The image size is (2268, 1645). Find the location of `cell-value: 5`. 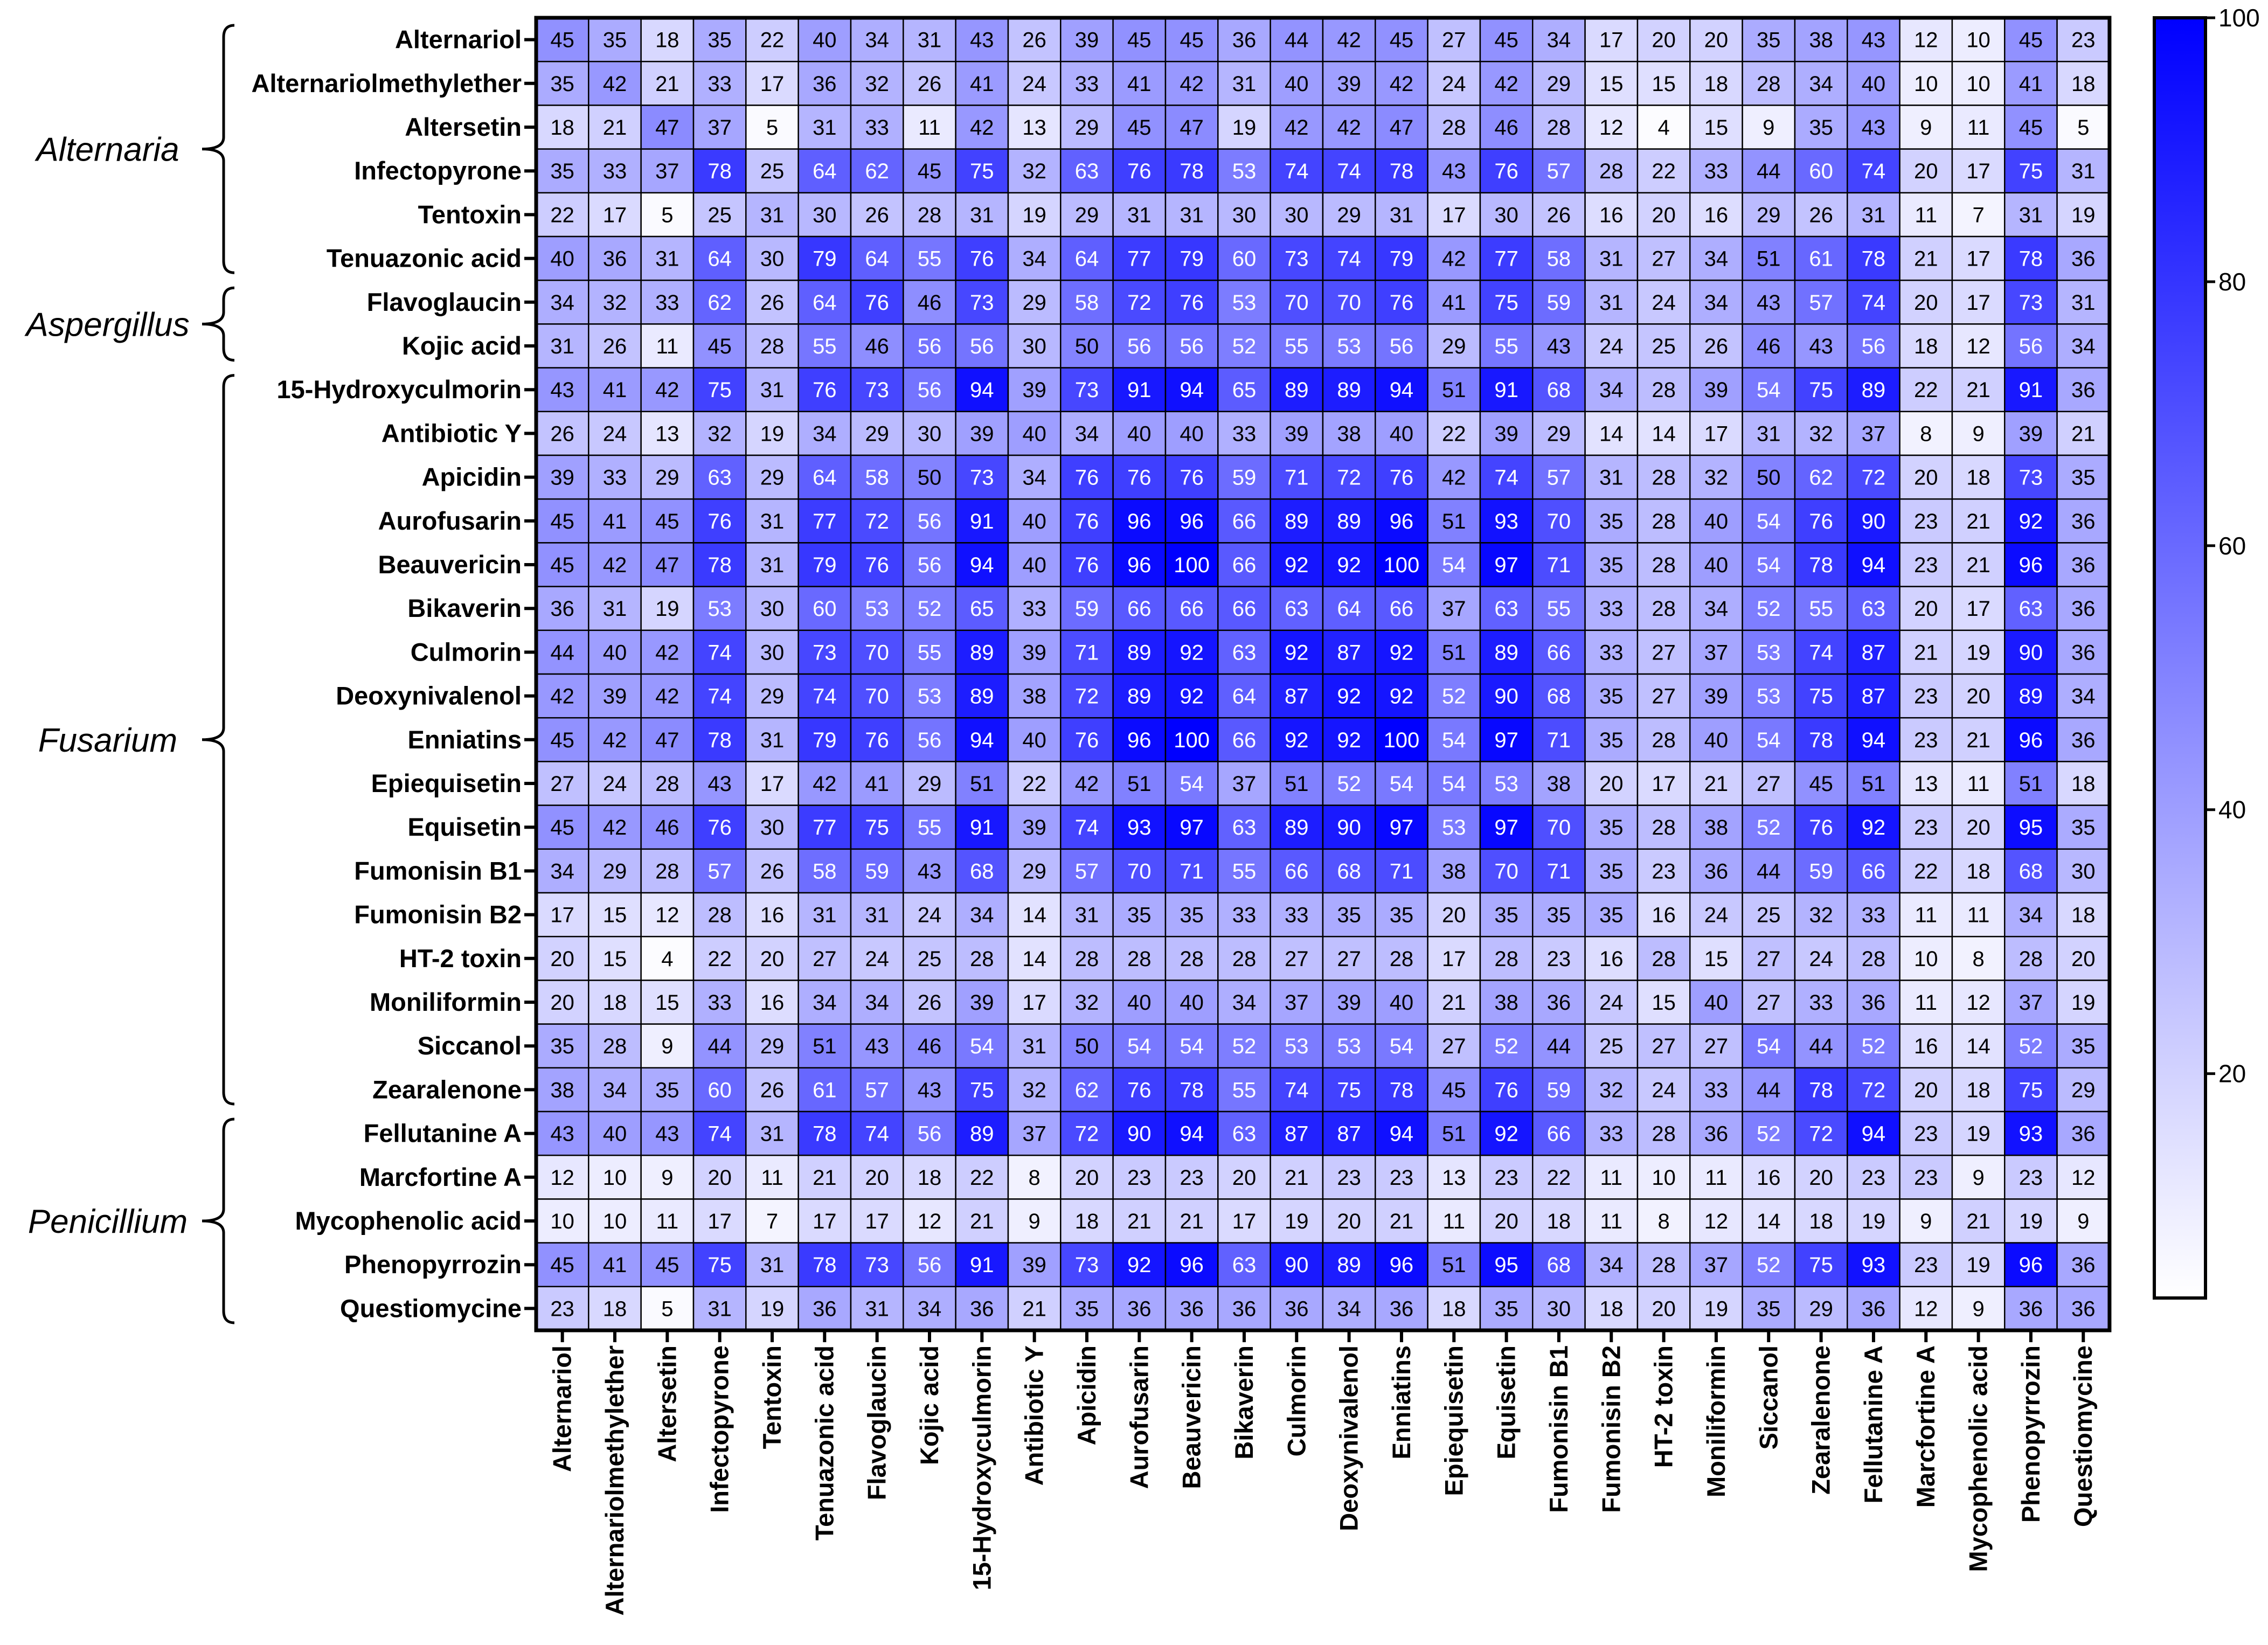

cell-value: 5 is located at coordinates (772, 128).